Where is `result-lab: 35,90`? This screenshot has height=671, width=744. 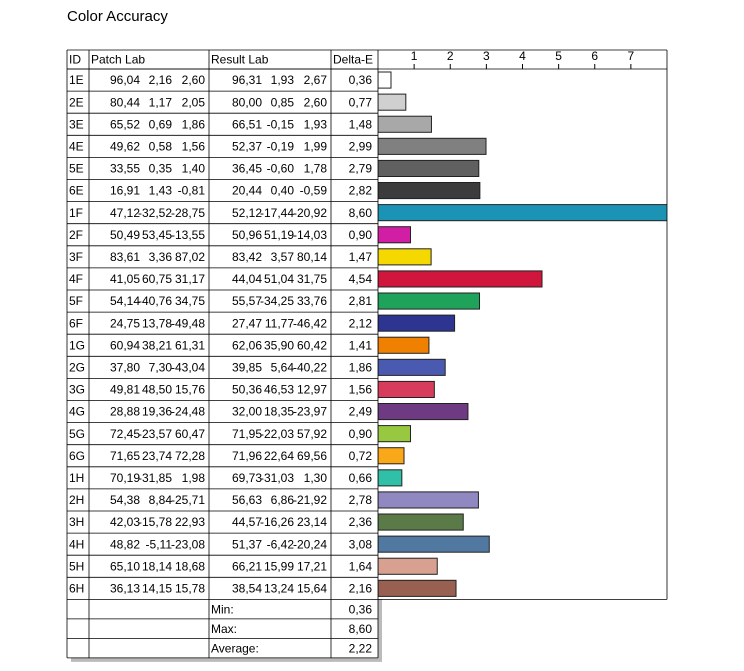
result-lab: 35,90 is located at coordinates (279, 345).